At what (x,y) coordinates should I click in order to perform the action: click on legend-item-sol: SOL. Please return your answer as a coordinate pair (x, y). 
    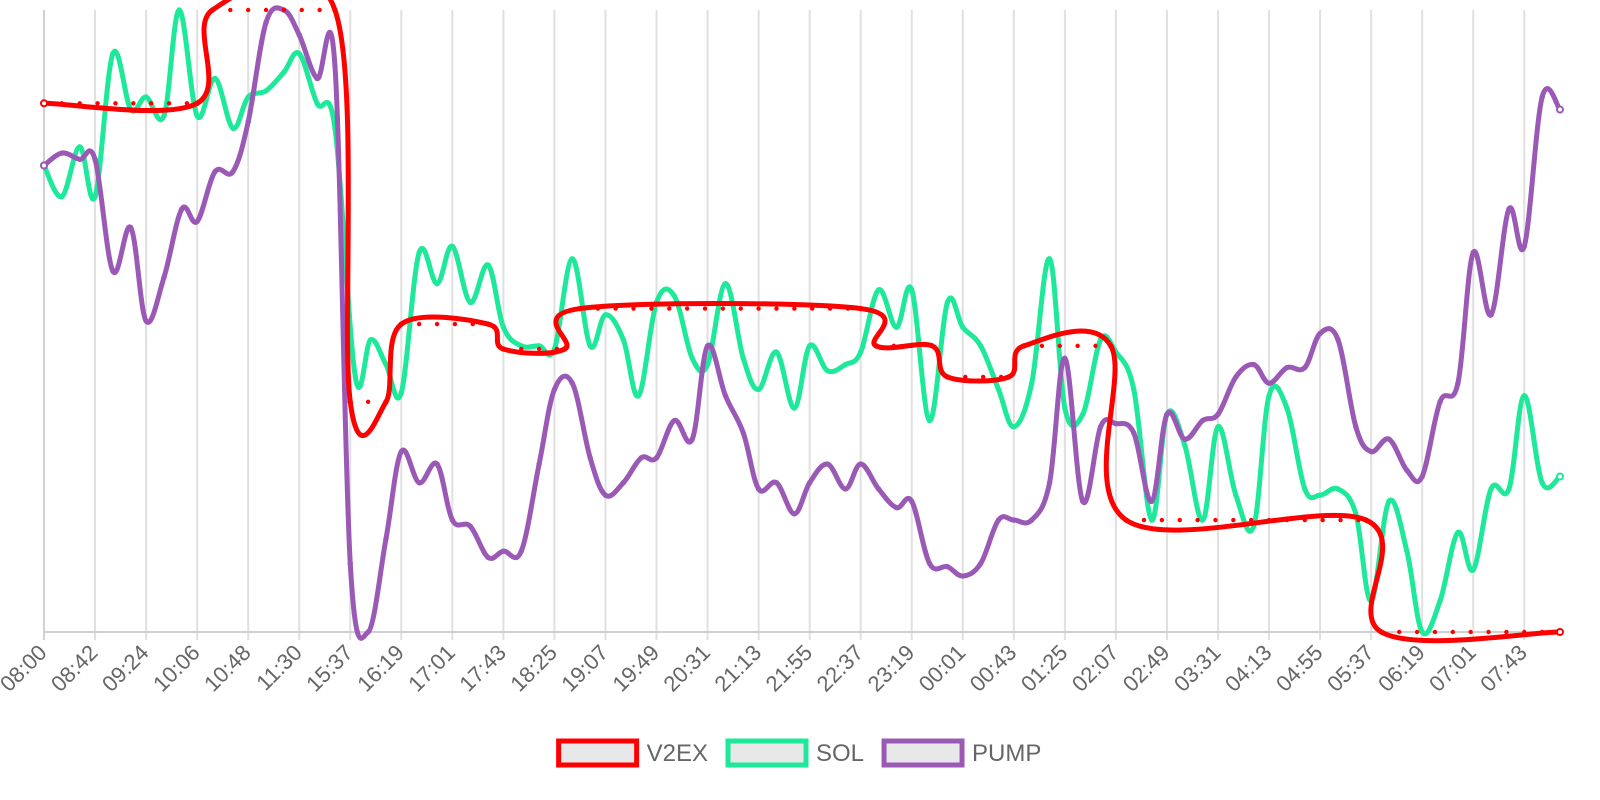
    Looking at the image, I should click on (794, 753).